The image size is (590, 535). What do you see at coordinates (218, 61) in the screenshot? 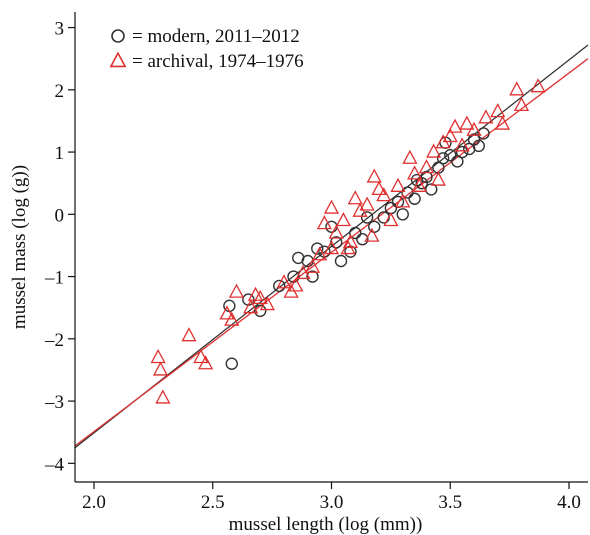
I see `legend-archival-label: = archival, 1974–1976` at bounding box center [218, 61].